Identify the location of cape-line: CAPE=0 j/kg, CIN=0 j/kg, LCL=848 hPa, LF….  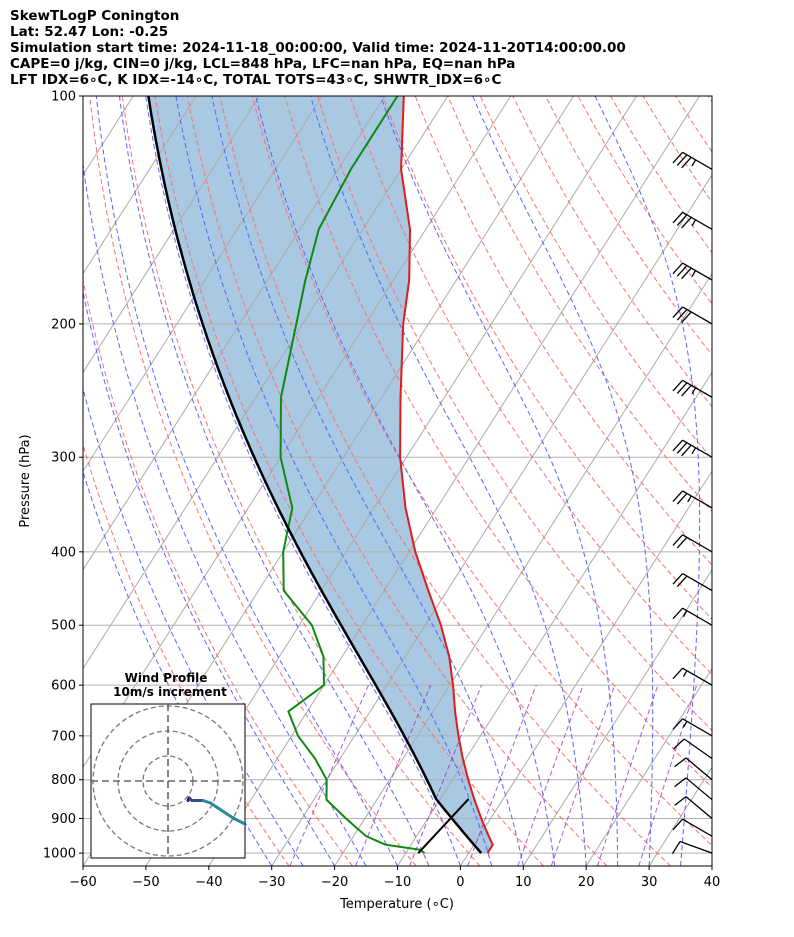
(263, 64).